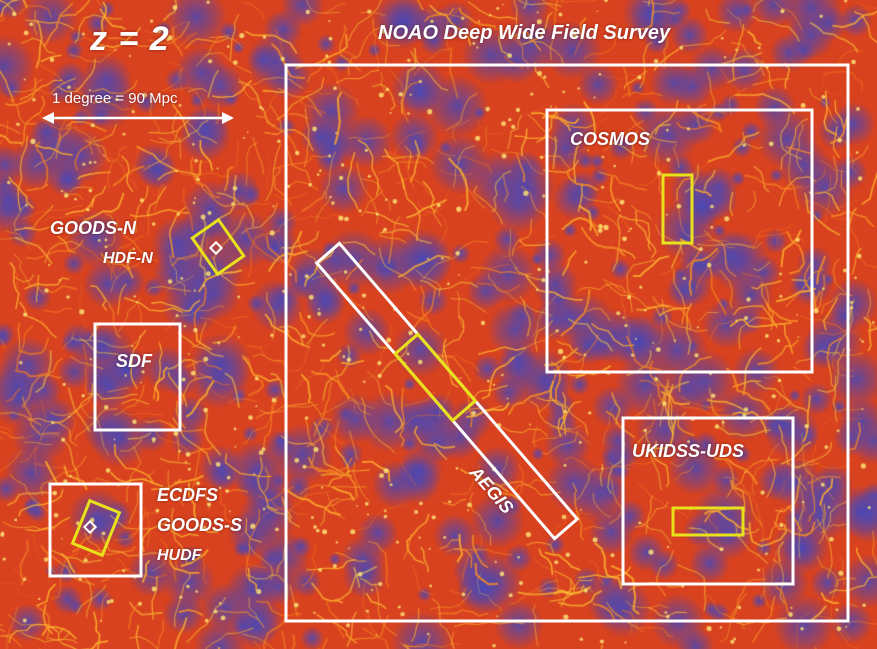 The width and height of the screenshot is (877, 649). Describe the element at coordinates (677, 209) in the screenshot. I see `cosmos-inner-outline` at that location.